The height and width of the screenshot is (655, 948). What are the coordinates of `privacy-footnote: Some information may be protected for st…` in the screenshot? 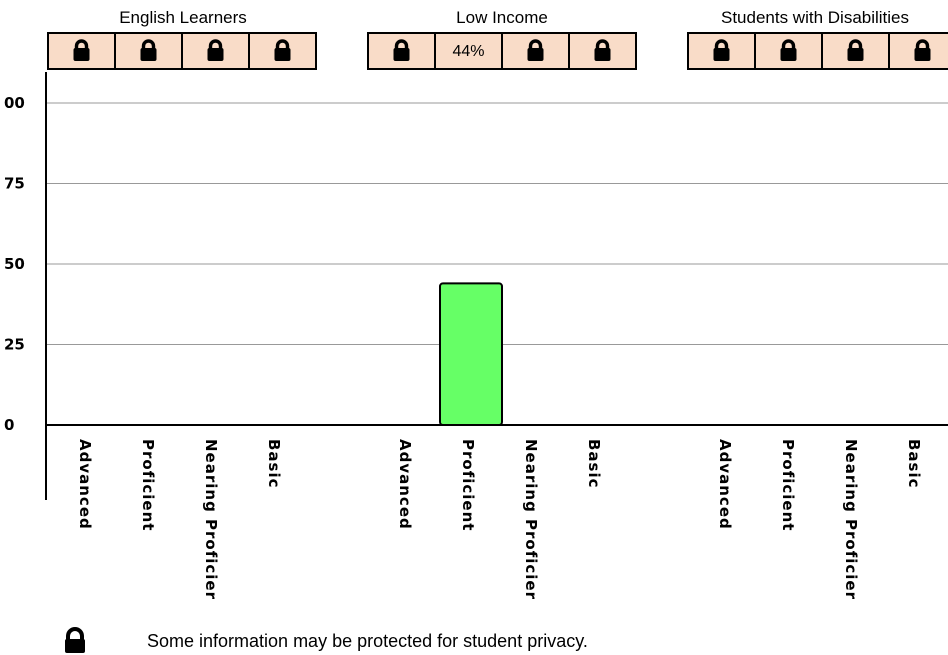 It's located at (325, 641).